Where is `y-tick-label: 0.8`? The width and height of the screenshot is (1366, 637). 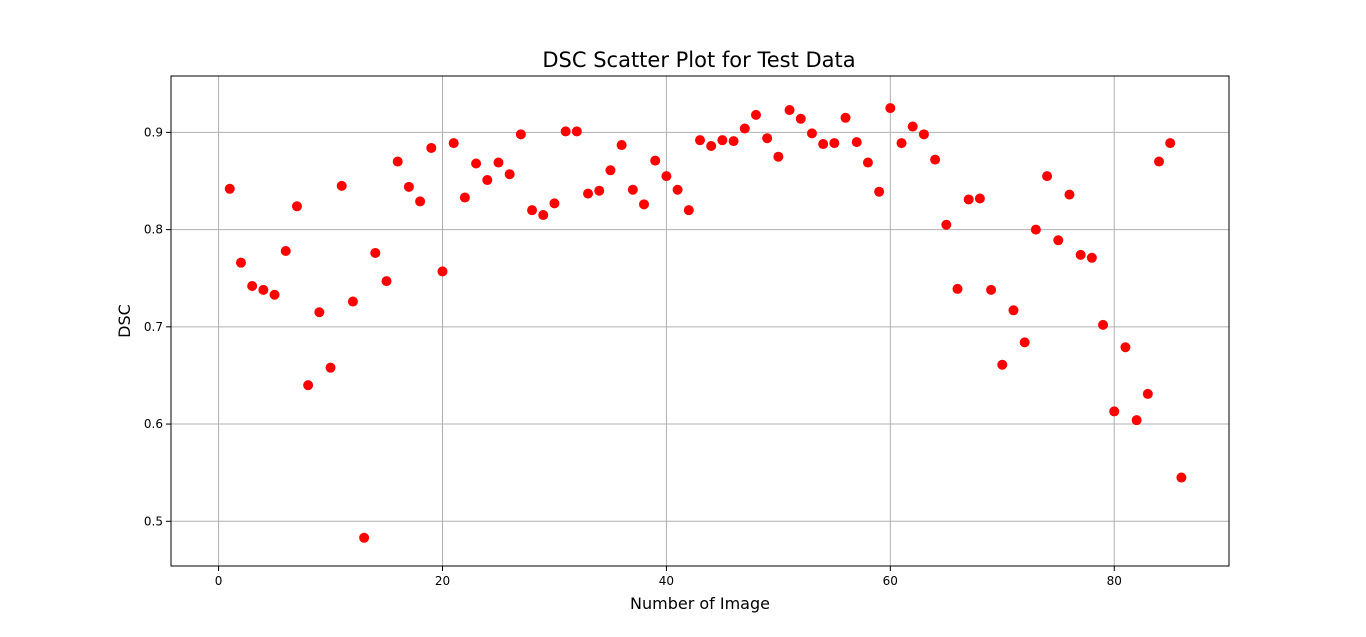
y-tick-label: 0.8 is located at coordinates (153, 230).